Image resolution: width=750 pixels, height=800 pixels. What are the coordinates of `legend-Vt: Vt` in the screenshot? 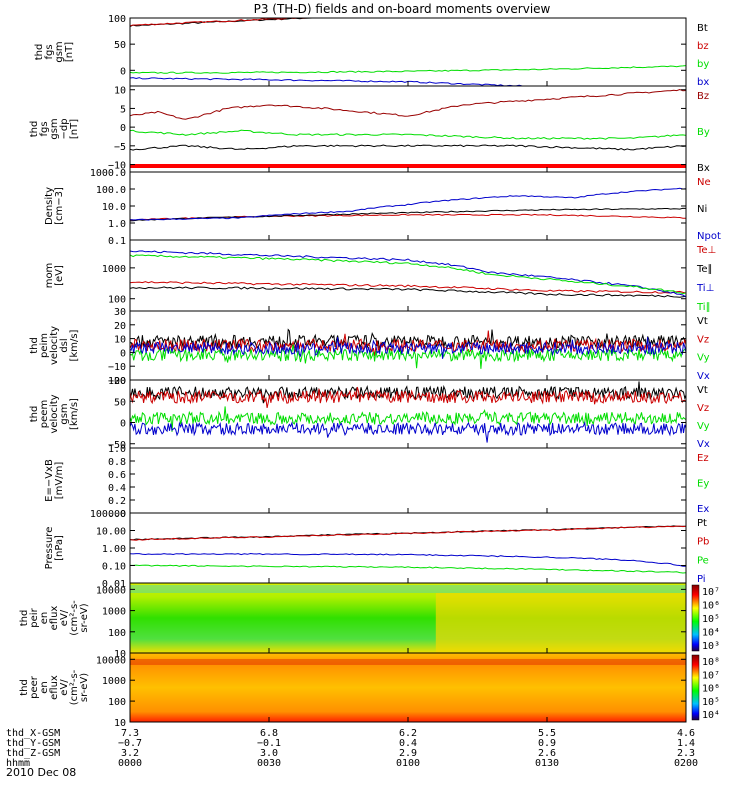 It's located at (702, 390).